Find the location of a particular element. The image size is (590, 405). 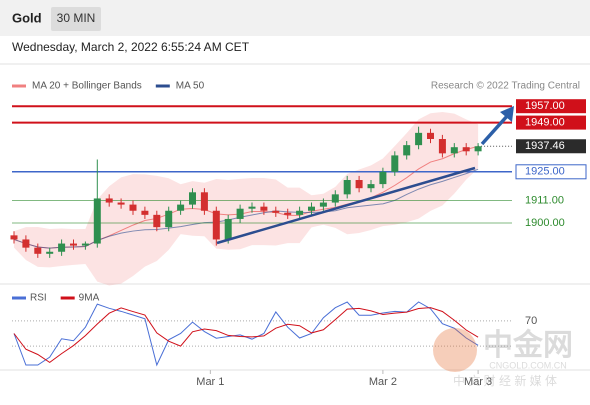

watermark-domain: CNGOLD.COM.CN is located at coordinates (528, 365).